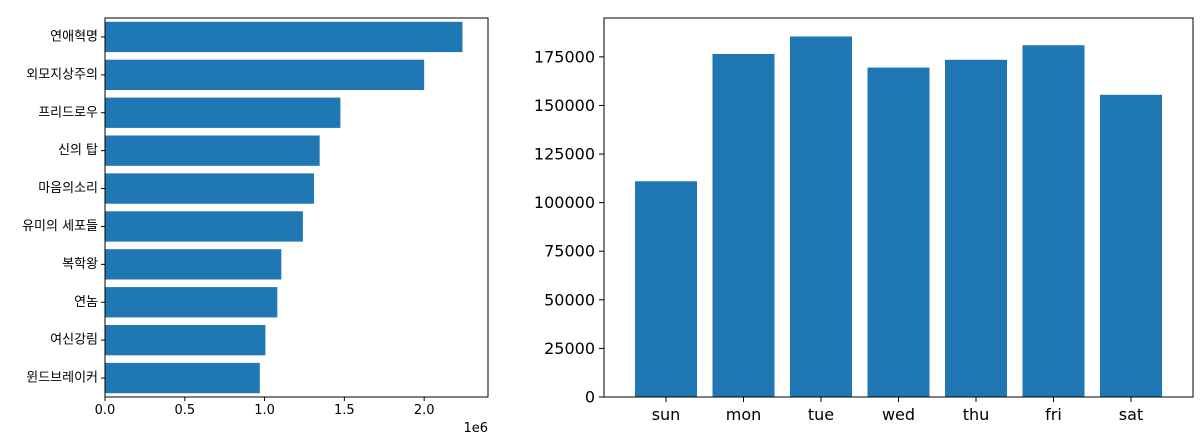 Image resolution: width=1201 pixels, height=444 pixels. What do you see at coordinates (898, 232) in the screenshot?
I see `bar-wed` at bounding box center [898, 232].